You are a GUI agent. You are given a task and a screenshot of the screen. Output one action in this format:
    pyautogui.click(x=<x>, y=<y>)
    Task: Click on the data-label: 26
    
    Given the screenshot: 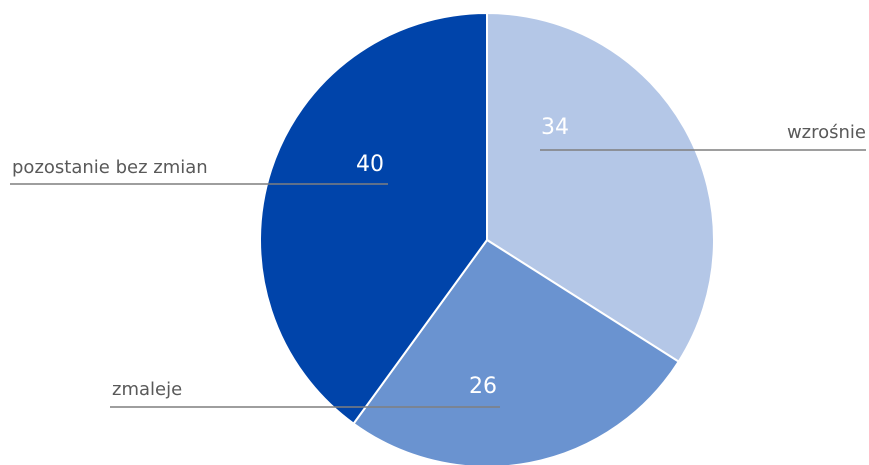 What is the action you would take?
    pyautogui.click(x=483, y=386)
    